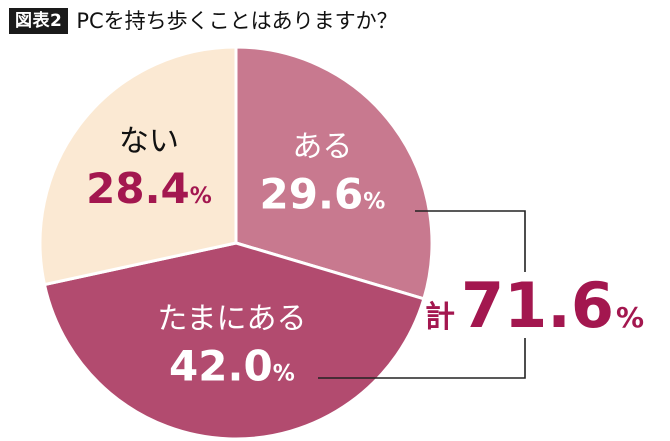 The width and height of the screenshot is (670, 441). Describe the element at coordinates (630, 317) in the screenshot. I see `total-unit: %` at that location.